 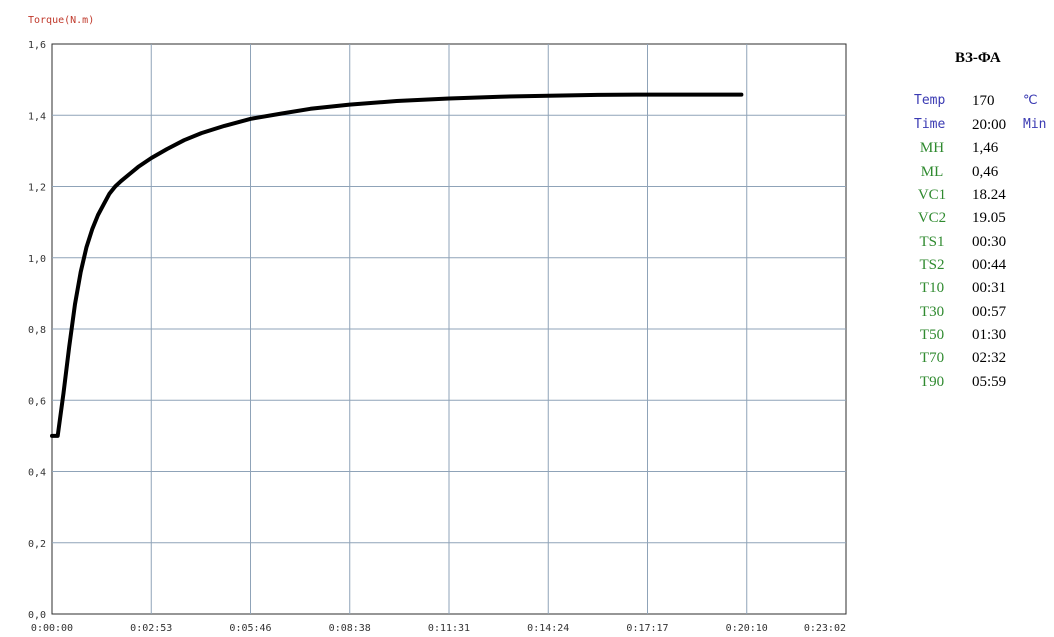 I want to click on x-tick-label: 0:05:46, so click(x=250, y=628).